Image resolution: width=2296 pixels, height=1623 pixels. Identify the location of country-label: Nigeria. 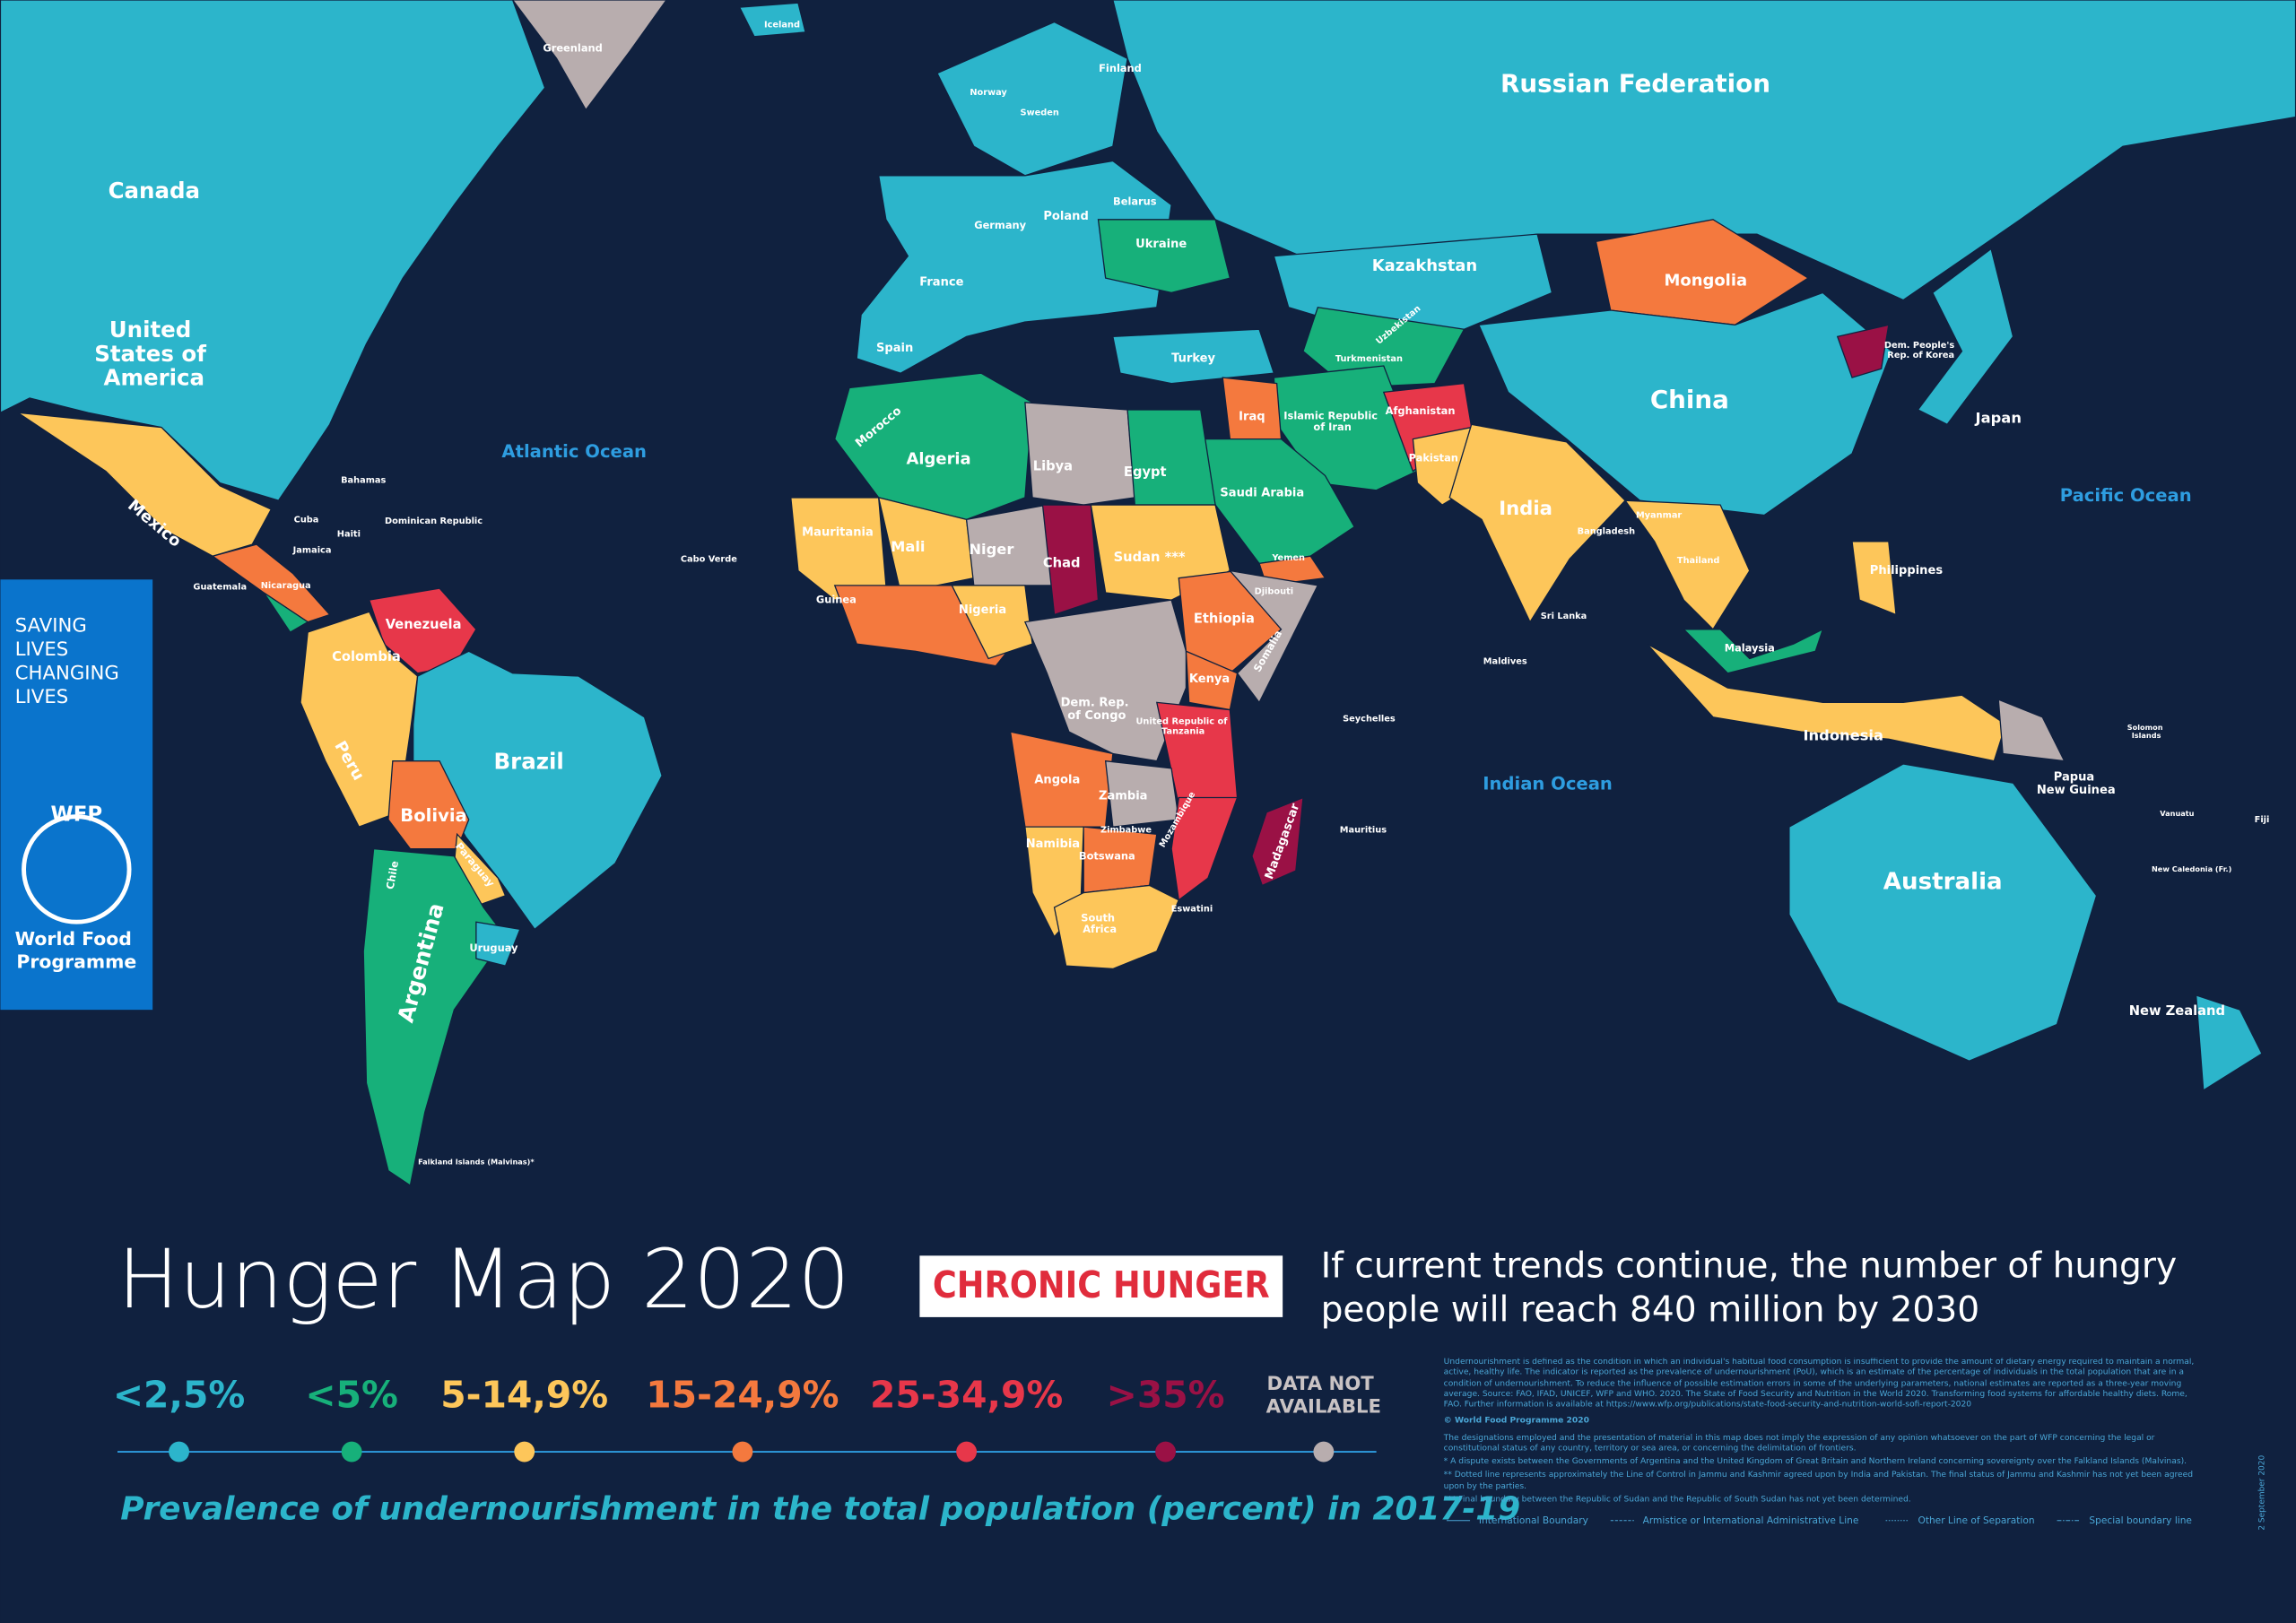
(982, 610).